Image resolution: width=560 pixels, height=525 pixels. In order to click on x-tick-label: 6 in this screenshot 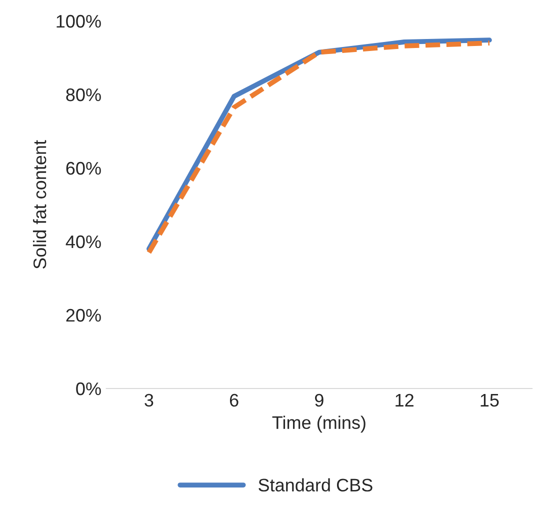, I will do `click(234, 400)`.